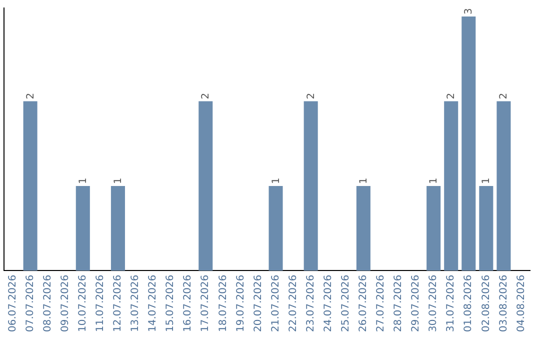 Image resolution: width=540 pixels, height=340 pixels. I want to click on x-tick-label: 27.07.2026, so click(381, 303).